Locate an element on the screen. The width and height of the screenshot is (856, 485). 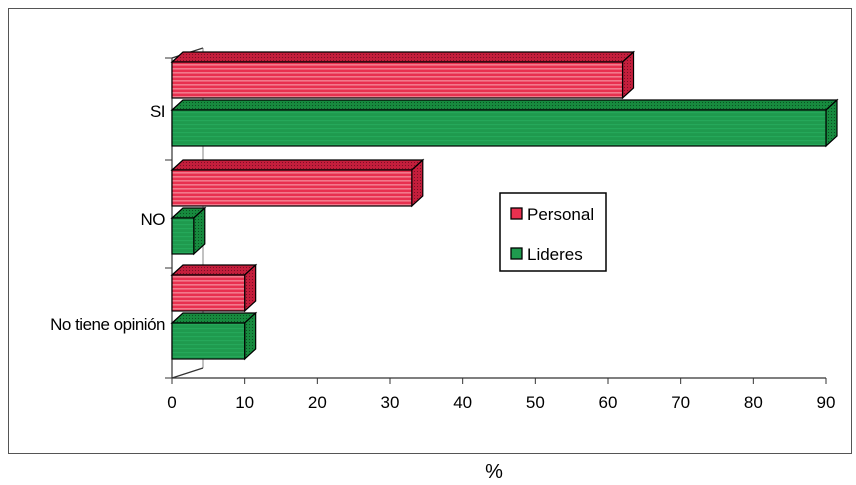
category-label: SI is located at coordinates (157, 111).